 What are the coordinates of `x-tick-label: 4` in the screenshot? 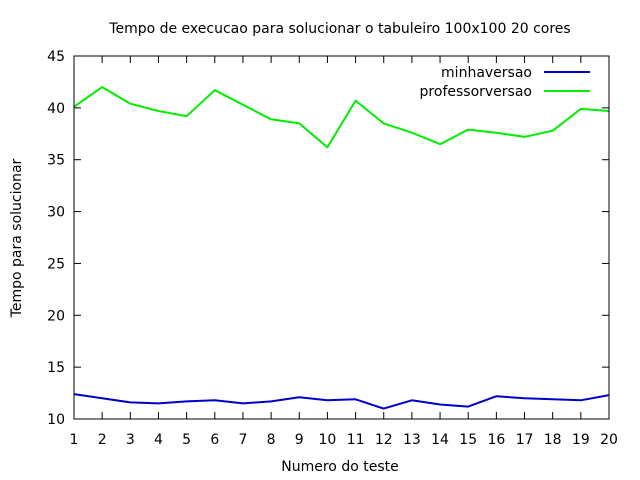 It's located at (158, 440).